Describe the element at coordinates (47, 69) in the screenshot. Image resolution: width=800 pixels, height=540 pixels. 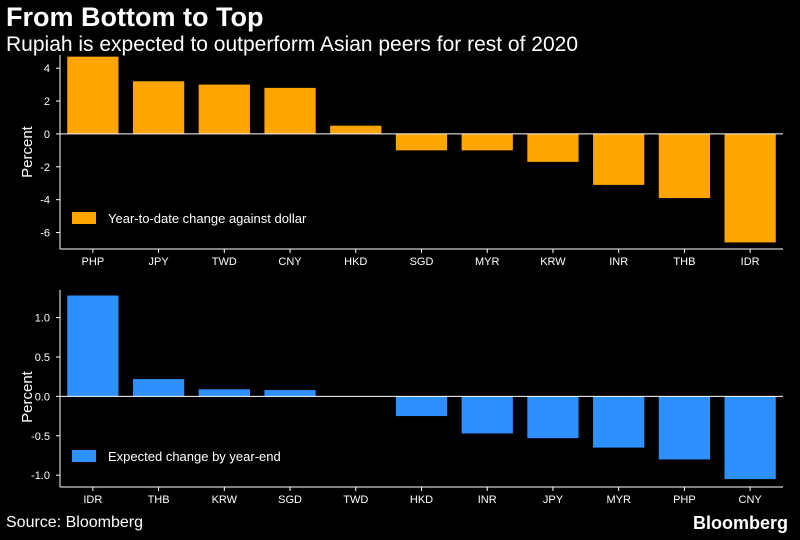
I see `y-tick-label: 4` at that location.